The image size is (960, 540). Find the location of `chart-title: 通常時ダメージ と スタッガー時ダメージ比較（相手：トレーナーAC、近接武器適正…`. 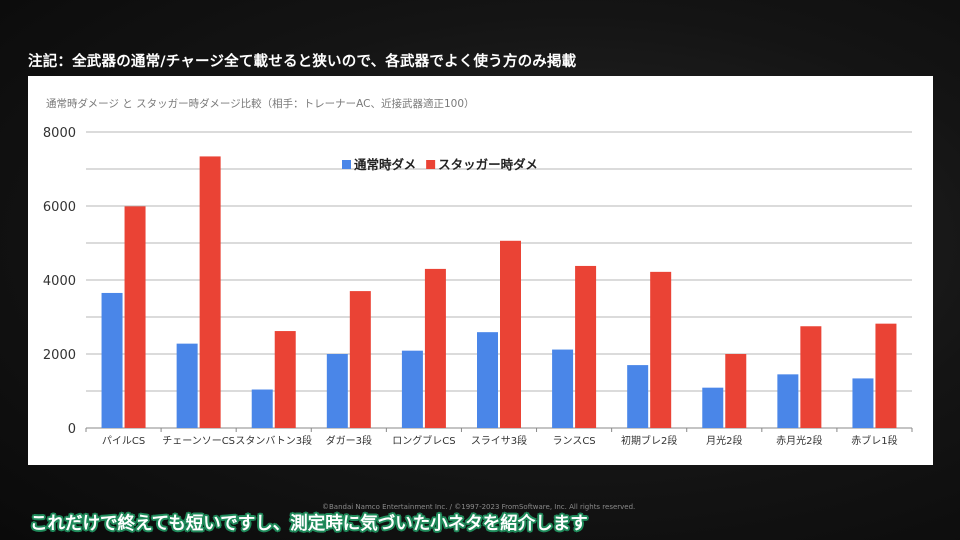

chart-title: 通常時ダメージ と スタッガー時ダメージ比較（相手：トレーナーAC、近接武器適正… is located at coordinates (260, 104).